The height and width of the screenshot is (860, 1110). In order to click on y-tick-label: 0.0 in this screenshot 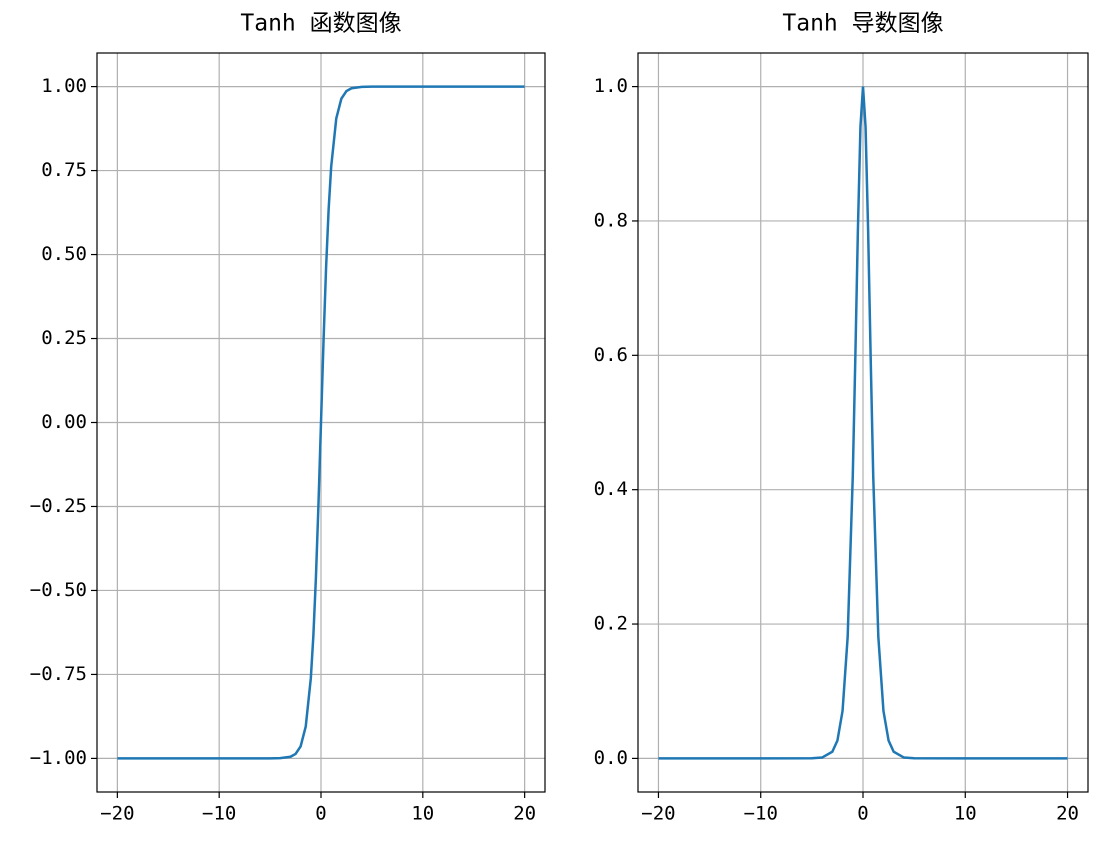, I will do `click(611, 758)`.